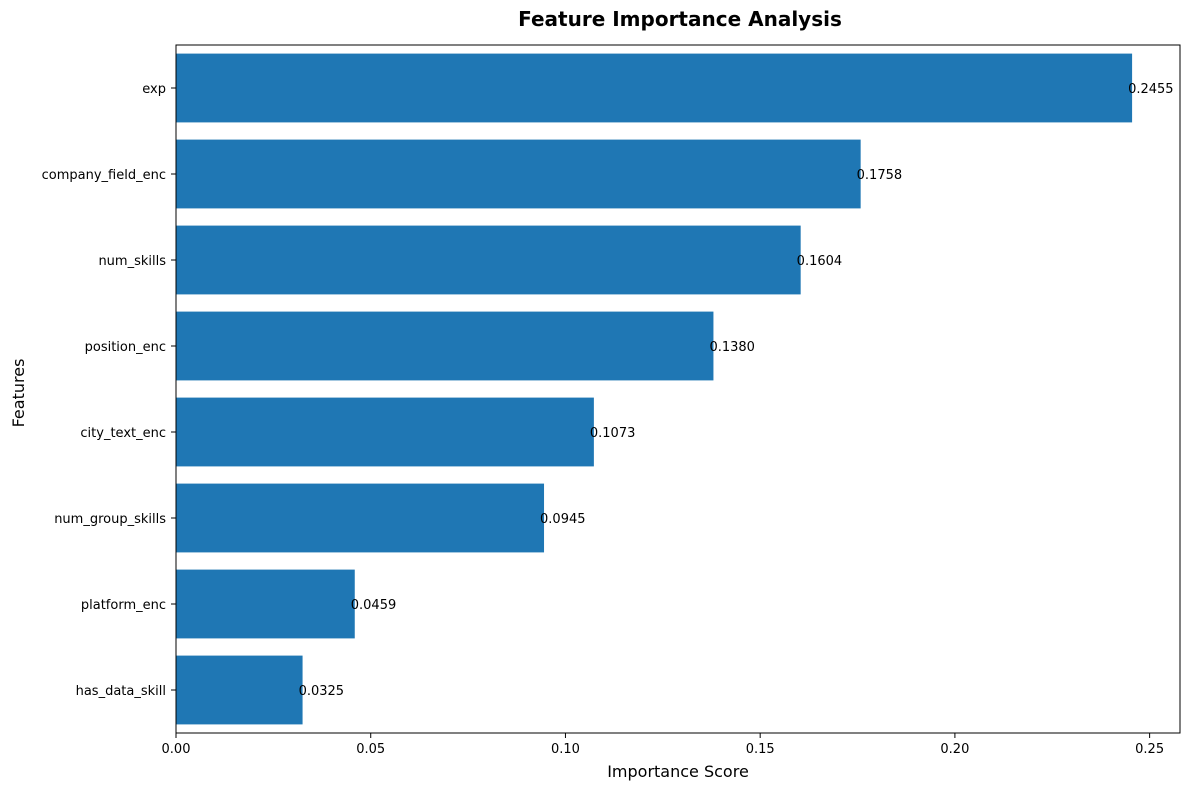 The height and width of the screenshot is (789, 1189). I want to click on x-tick-label: 0.05, so click(370, 749).